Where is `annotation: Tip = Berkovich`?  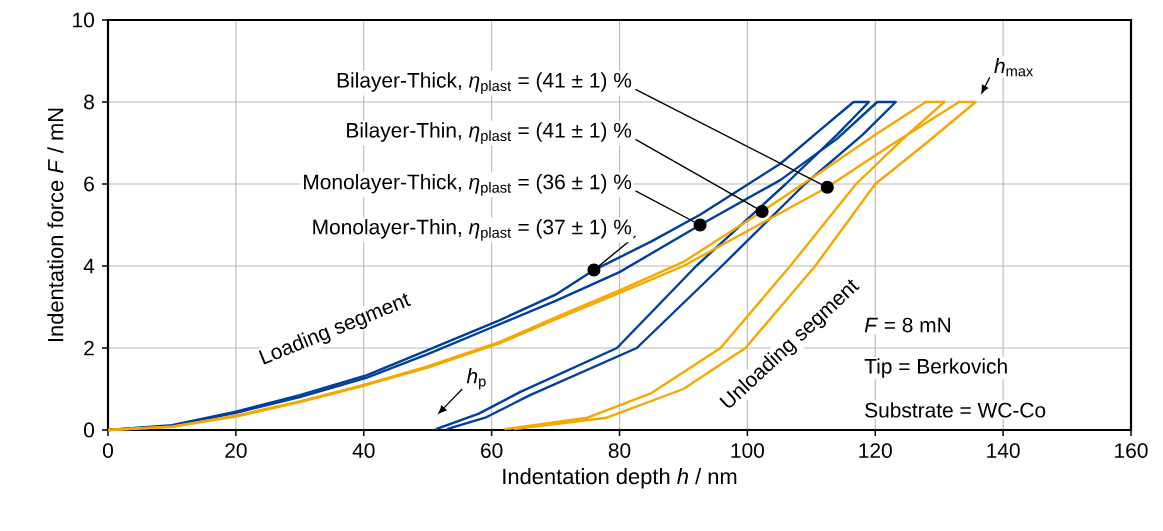 annotation: Tip = Berkovich is located at coordinates (935, 368).